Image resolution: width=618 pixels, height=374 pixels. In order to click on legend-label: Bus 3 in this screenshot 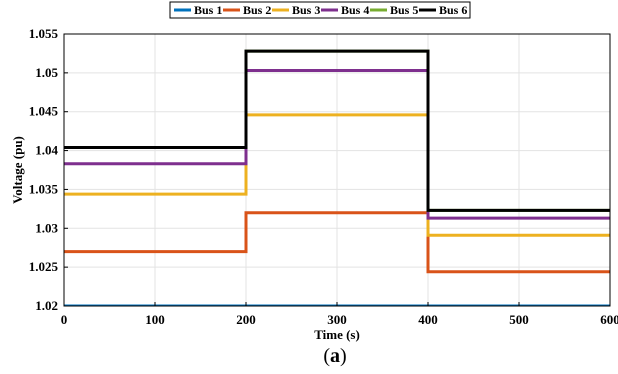, I will do `click(306, 10)`.